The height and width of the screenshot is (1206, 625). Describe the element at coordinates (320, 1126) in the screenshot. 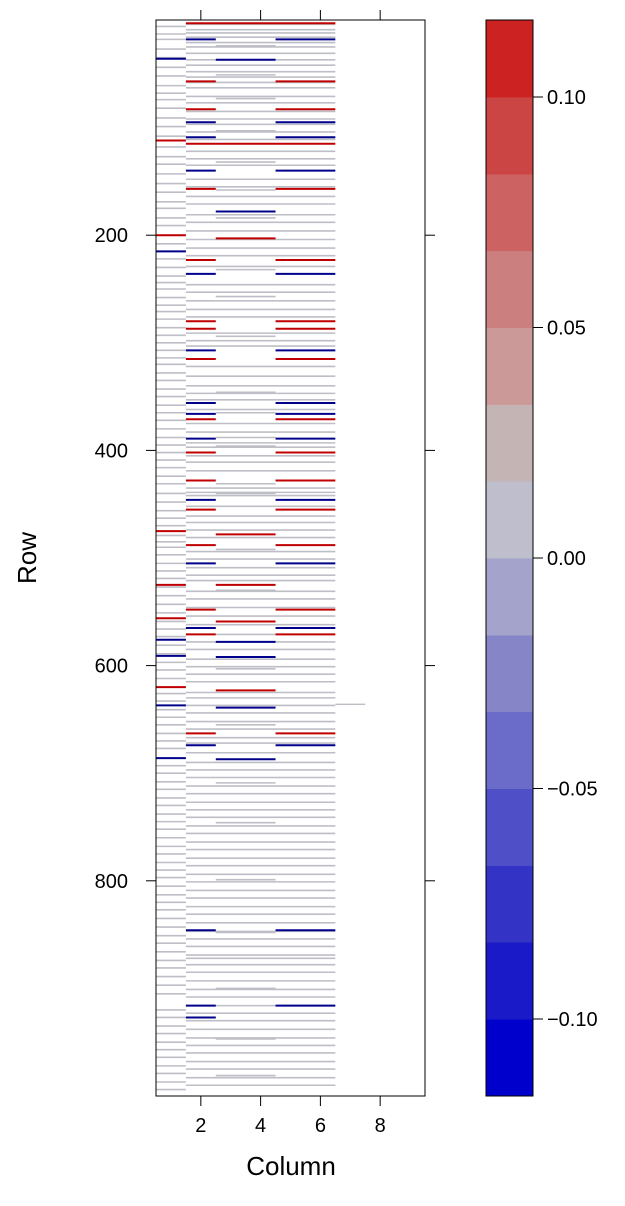

I see `x-tick-label: 6` at that location.